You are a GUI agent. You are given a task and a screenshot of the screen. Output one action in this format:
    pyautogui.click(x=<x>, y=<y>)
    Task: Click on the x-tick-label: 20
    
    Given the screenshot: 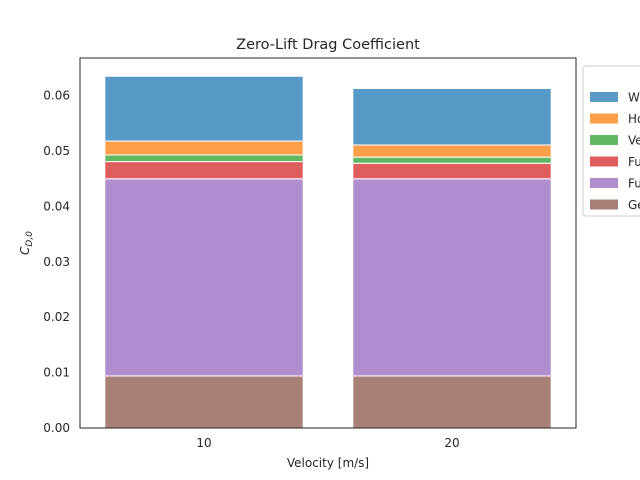 What is the action you would take?
    pyautogui.click(x=451, y=443)
    